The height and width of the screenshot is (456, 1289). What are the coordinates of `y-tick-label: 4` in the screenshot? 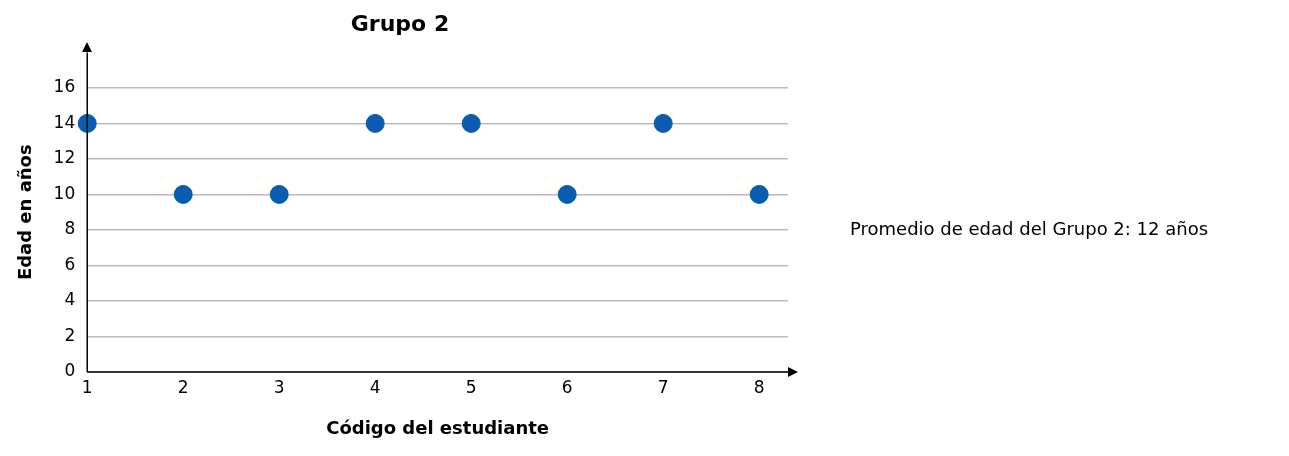 It's located at (70, 299).